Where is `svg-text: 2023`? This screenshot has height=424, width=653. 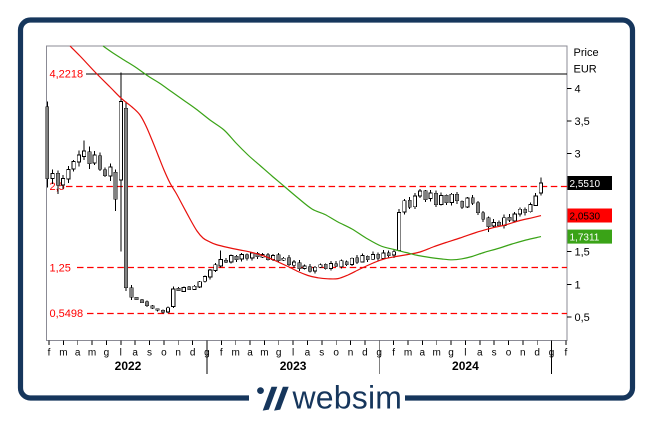 svg-text: 2023 is located at coordinates (293, 366).